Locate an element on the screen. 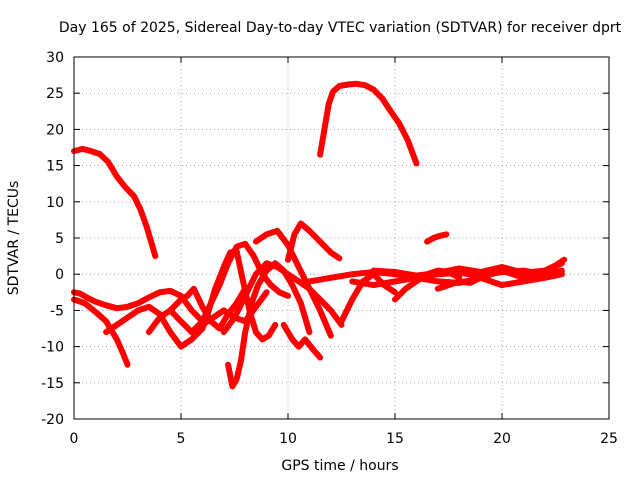  y-tick-label: -15 is located at coordinates (52, 384).